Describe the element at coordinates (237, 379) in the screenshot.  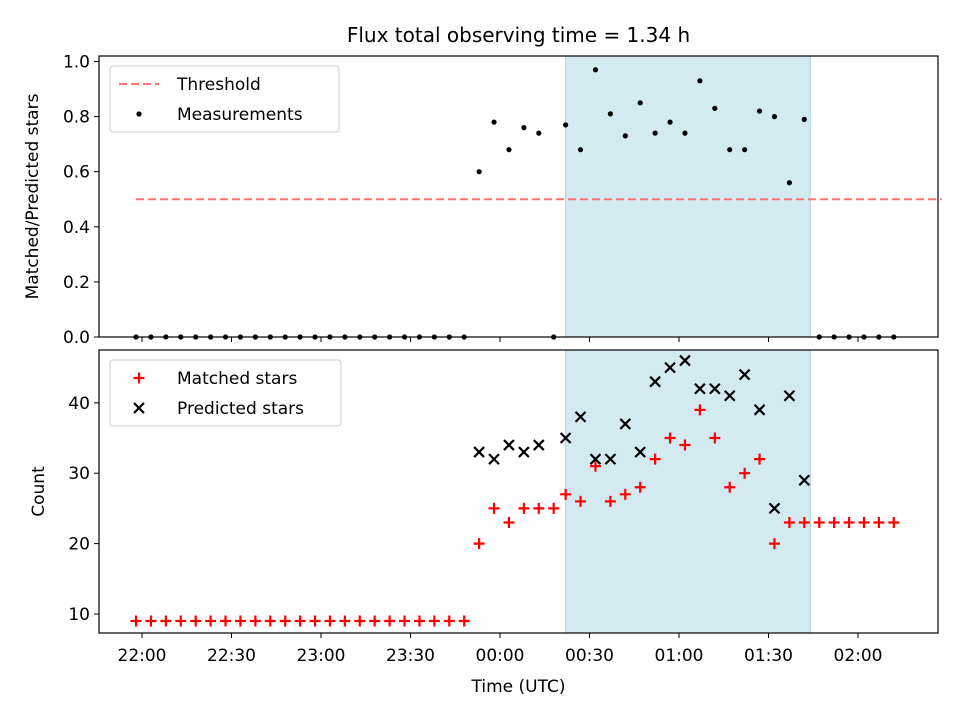
I see `legend-label: Matched stars` at that location.